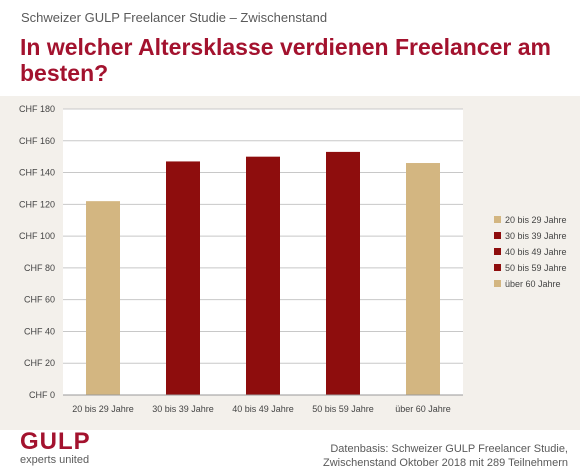 This screenshot has height=473, width=580. Describe the element at coordinates (423, 409) in the screenshot. I see `x-tick-label: über 60 Jahre` at that location.